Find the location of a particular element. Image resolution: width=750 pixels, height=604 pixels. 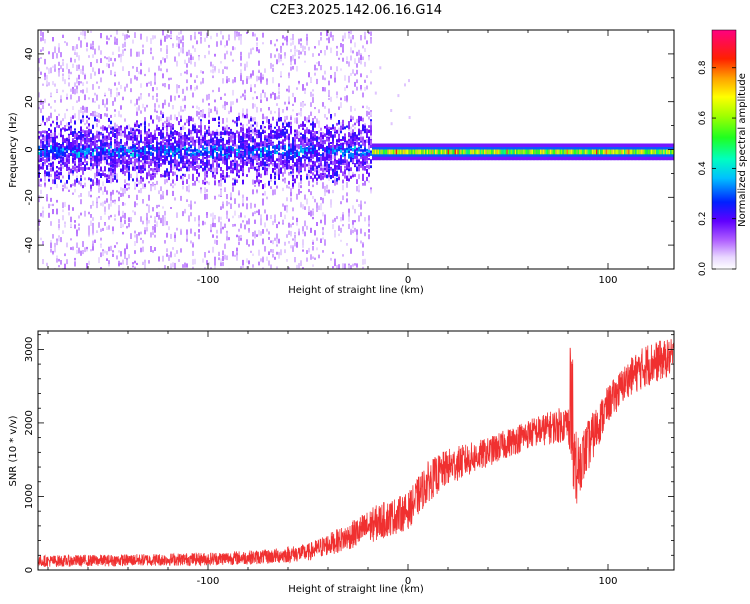

figure-title: C2E3.2025.142.06.16.G14 is located at coordinates (356, 10).